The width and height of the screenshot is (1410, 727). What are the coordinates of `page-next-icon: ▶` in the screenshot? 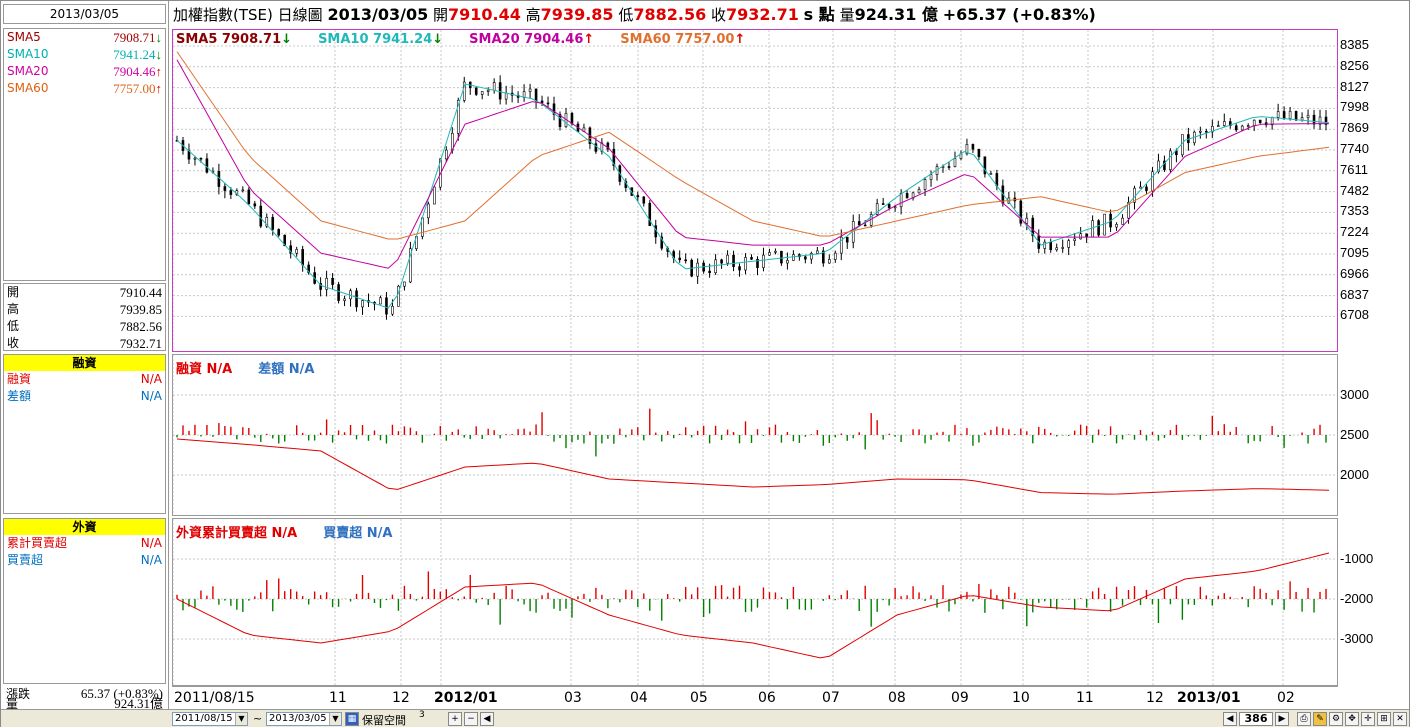 It's located at (1282, 719).